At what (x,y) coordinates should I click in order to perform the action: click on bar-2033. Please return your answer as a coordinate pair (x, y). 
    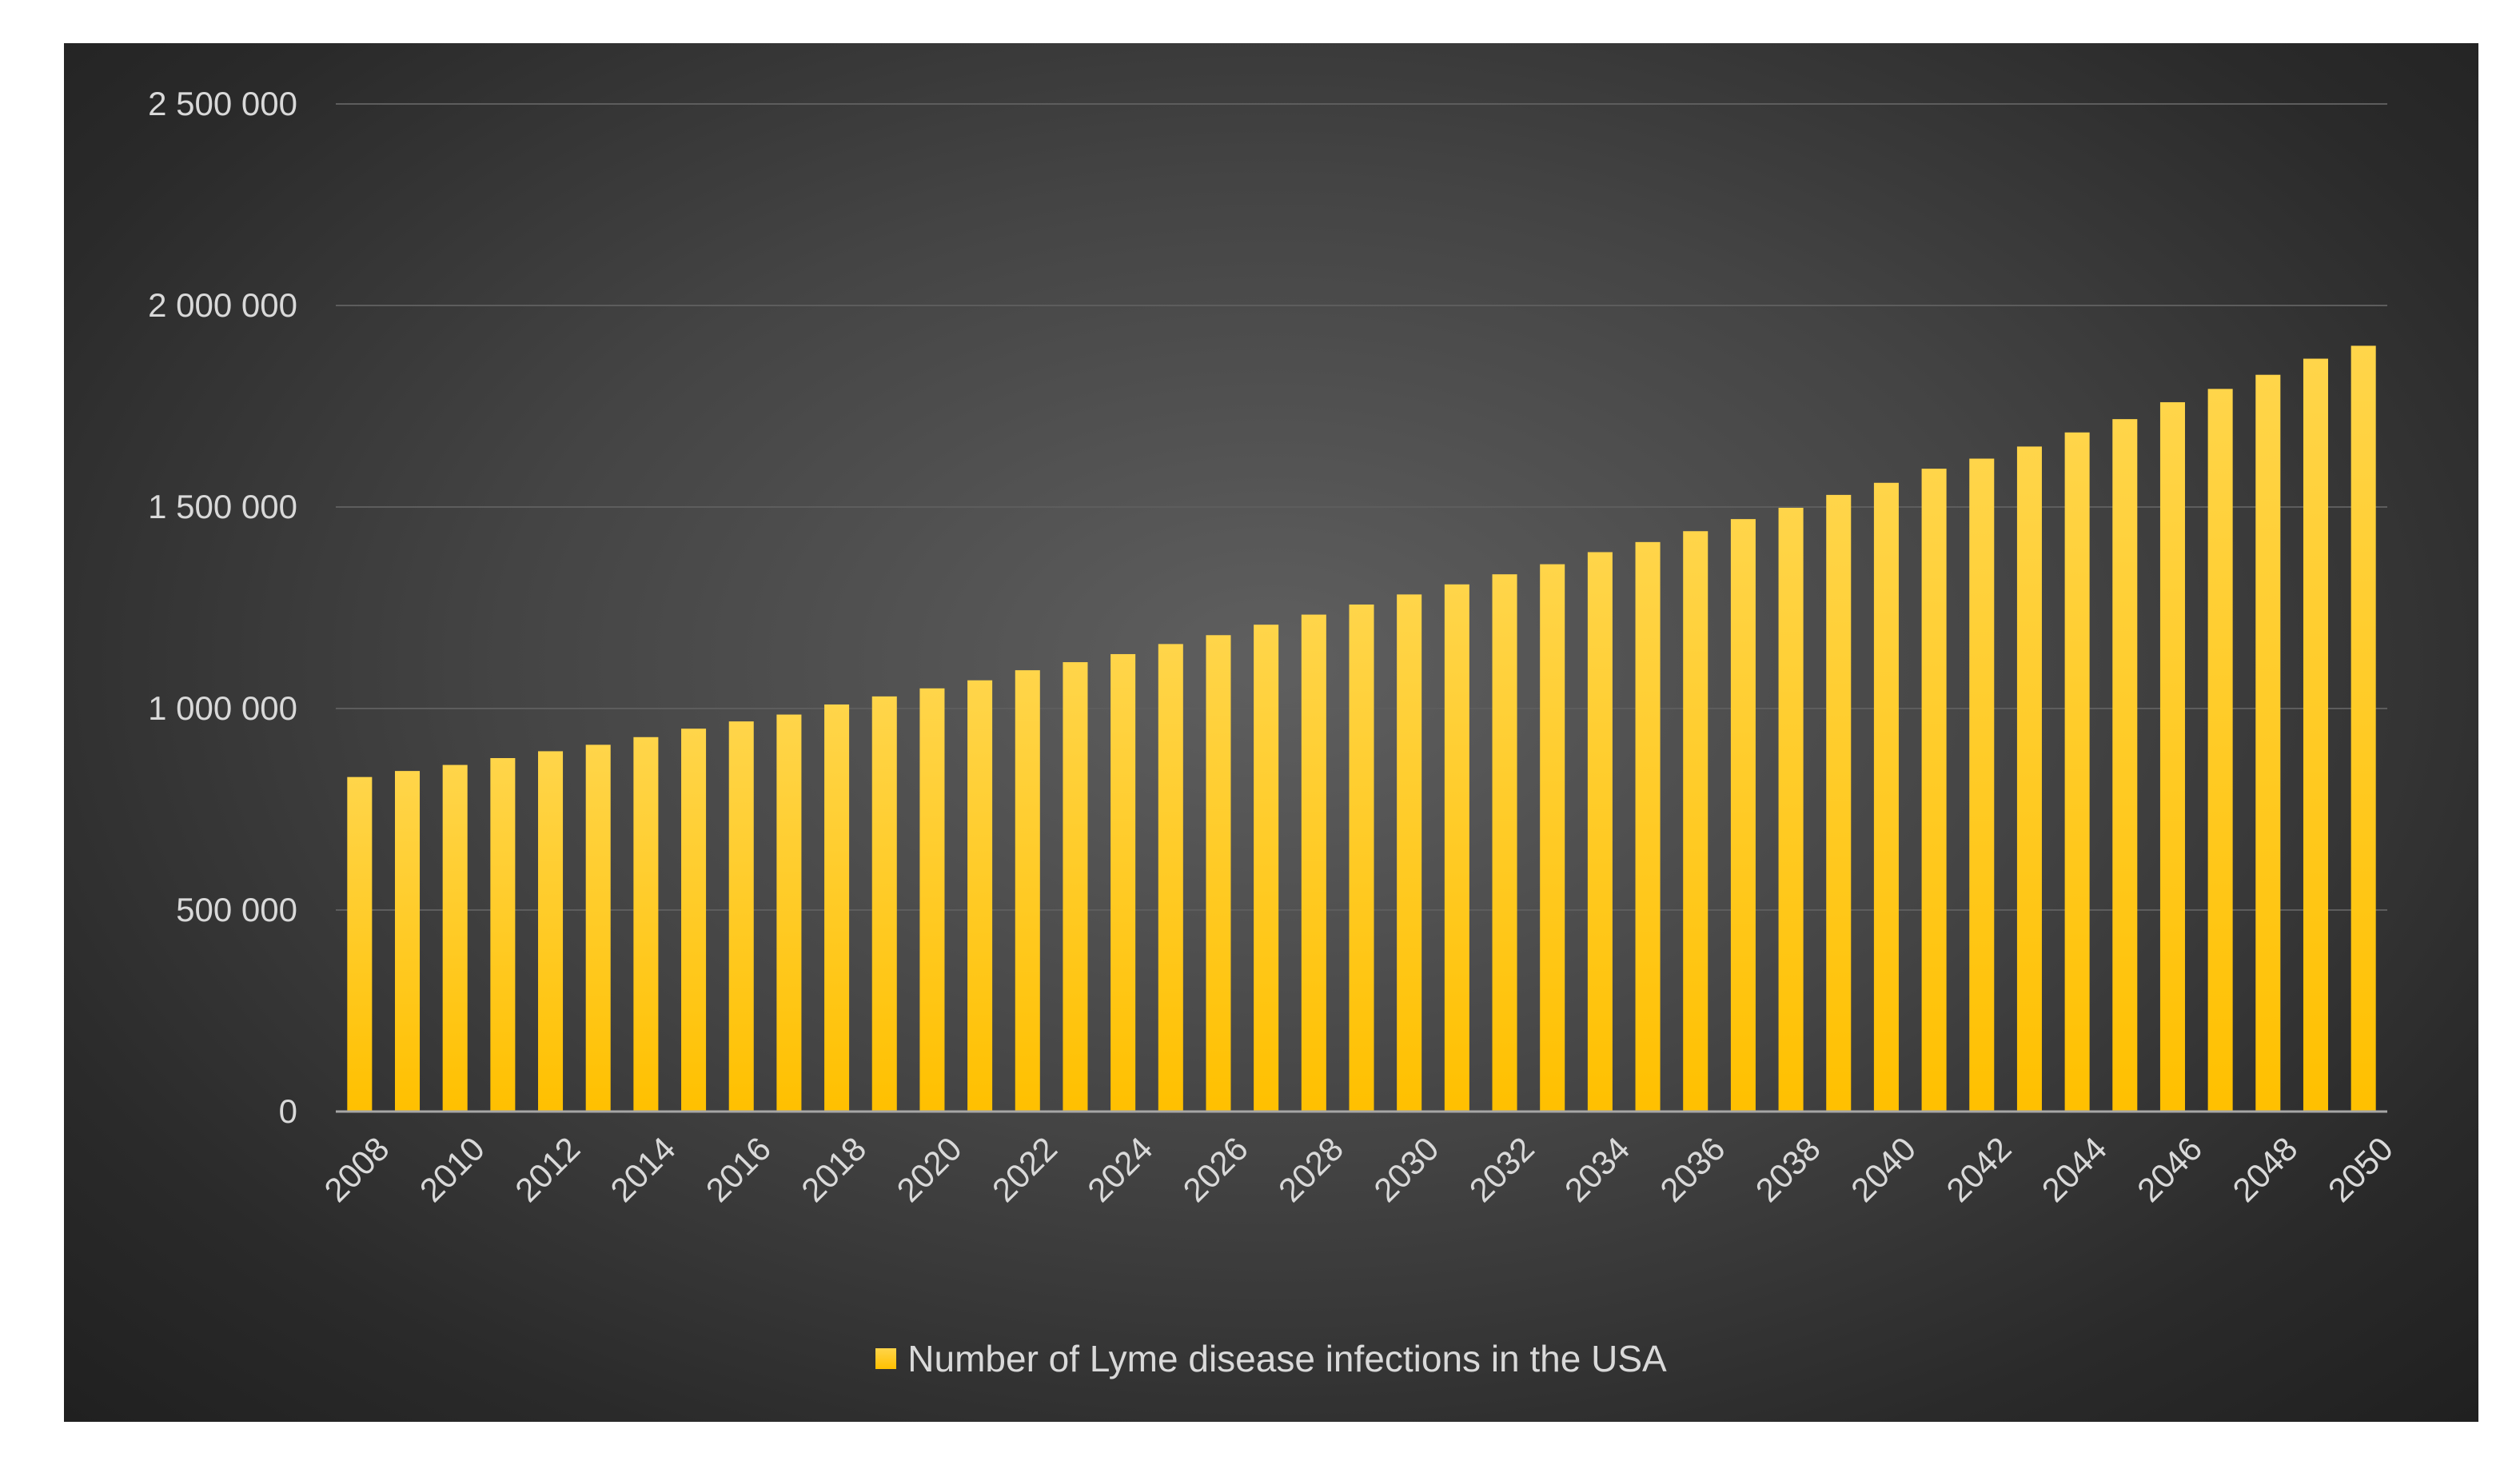
    Looking at the image, I should click on (1552, 838).